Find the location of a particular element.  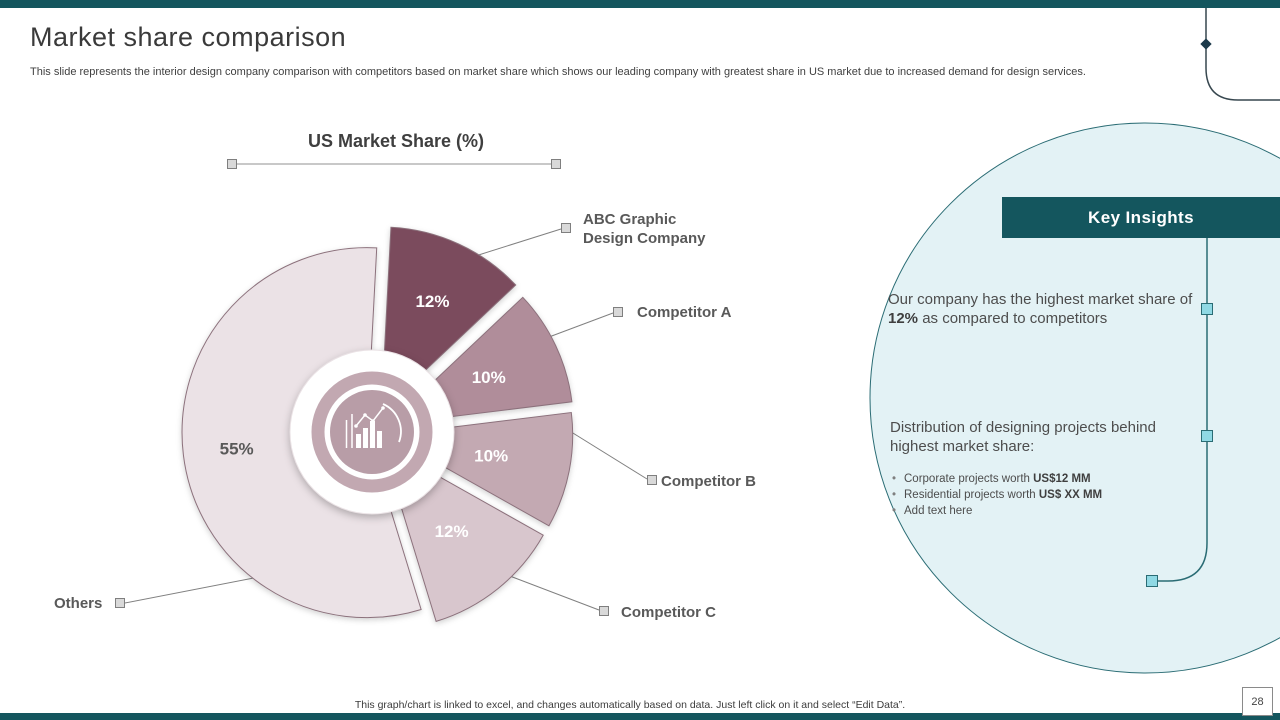

top-right-connector-line is located at coordinates (1242, 54).